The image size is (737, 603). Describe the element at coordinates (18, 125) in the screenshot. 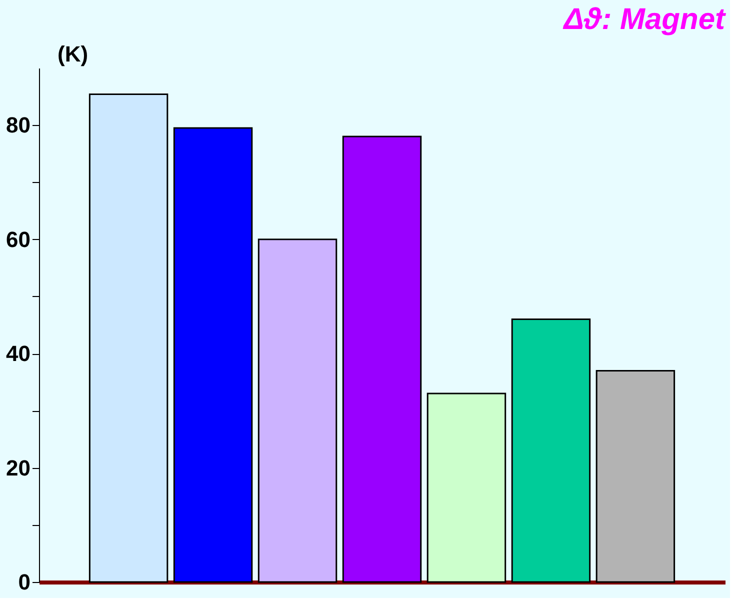

I see `y-tick-label: 80` at that location.